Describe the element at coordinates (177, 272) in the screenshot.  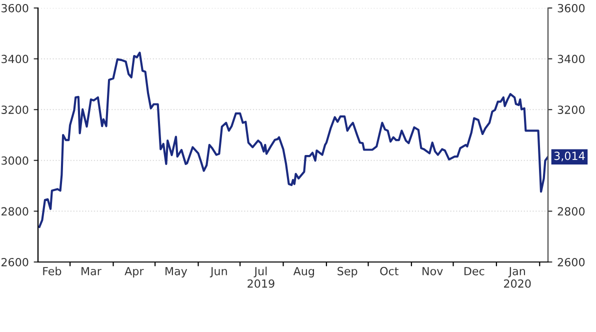
I see `x-tick-label: May` at that location.